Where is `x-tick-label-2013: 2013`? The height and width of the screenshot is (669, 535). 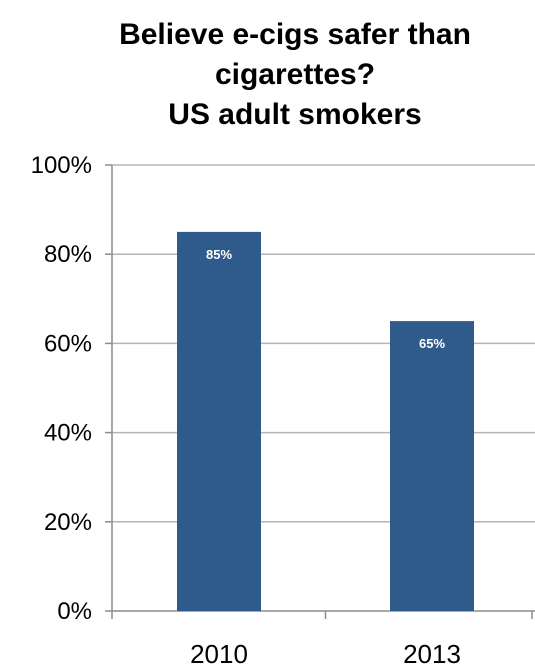 x-tick-label-2013: 2013 is located at coordinates (432, 654).